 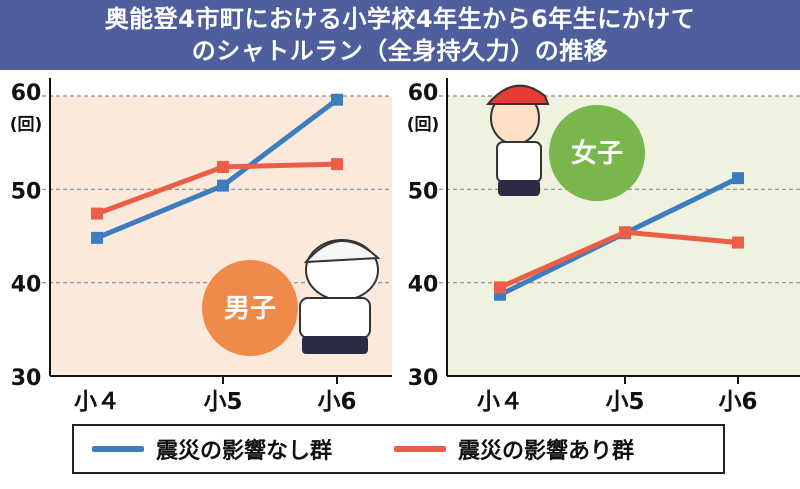 I want to click on running-girl-illustration-icon, so click(x=517, y=140).